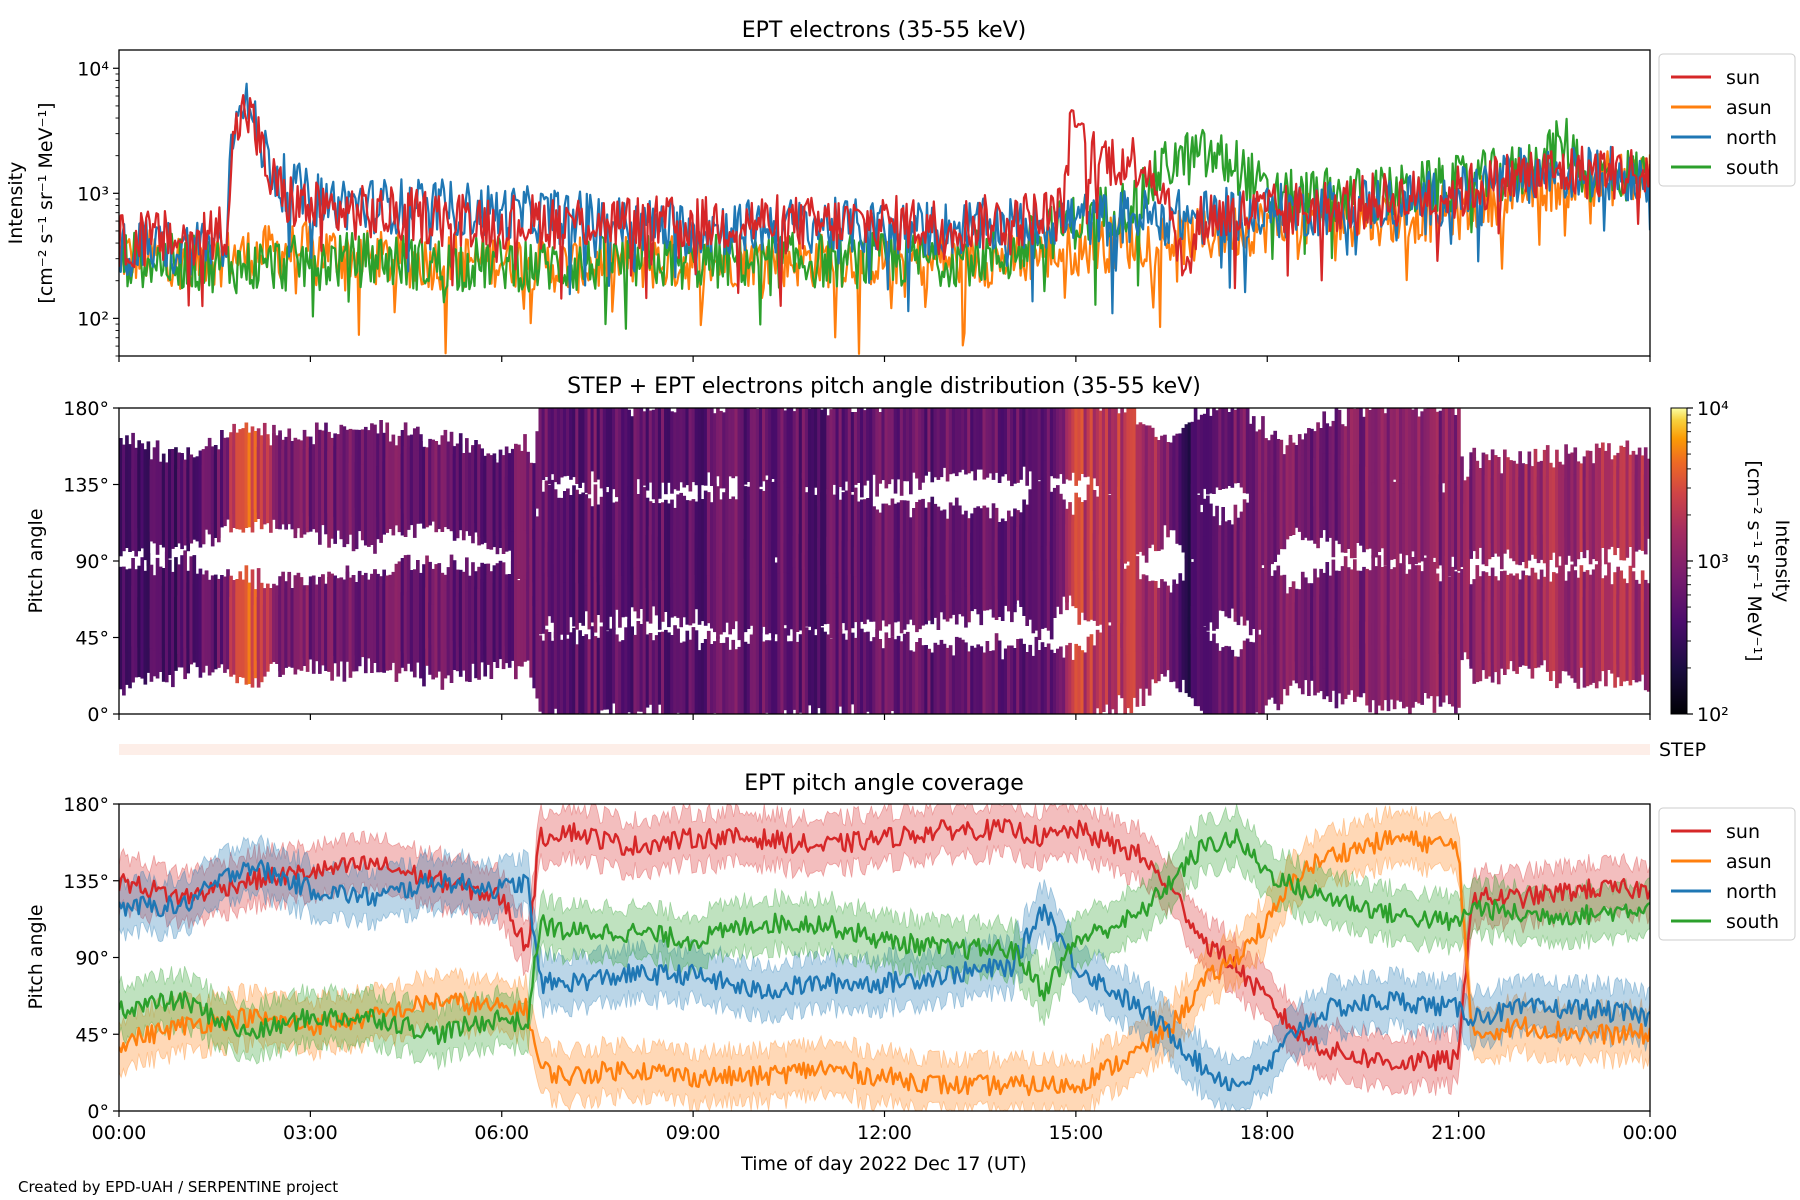  I want to click on intensity-ytick-label: 10², so click(93, 319).